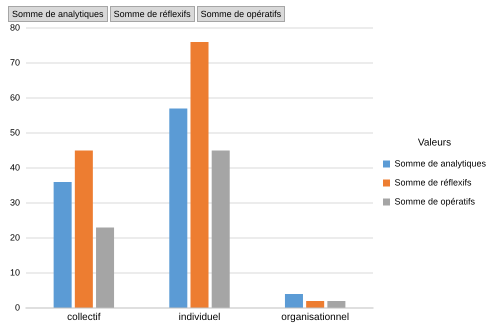 The width and height of the screenshot is (500, 328). I want to click on y-tick-label: 60, so click(15, 97).